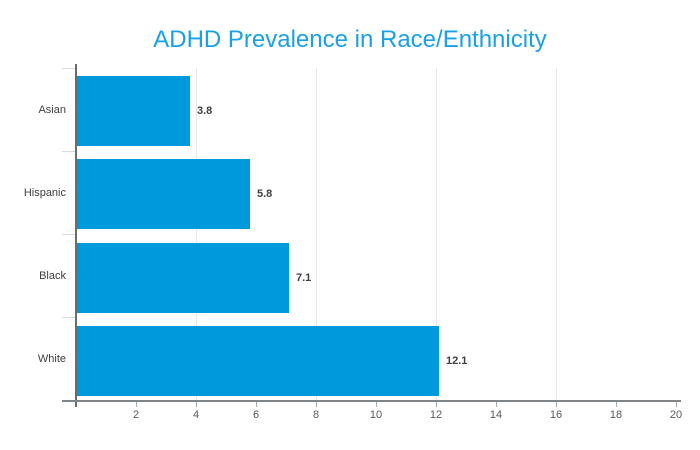  I want to click on x-tick-label: 14, so click(496, 415).